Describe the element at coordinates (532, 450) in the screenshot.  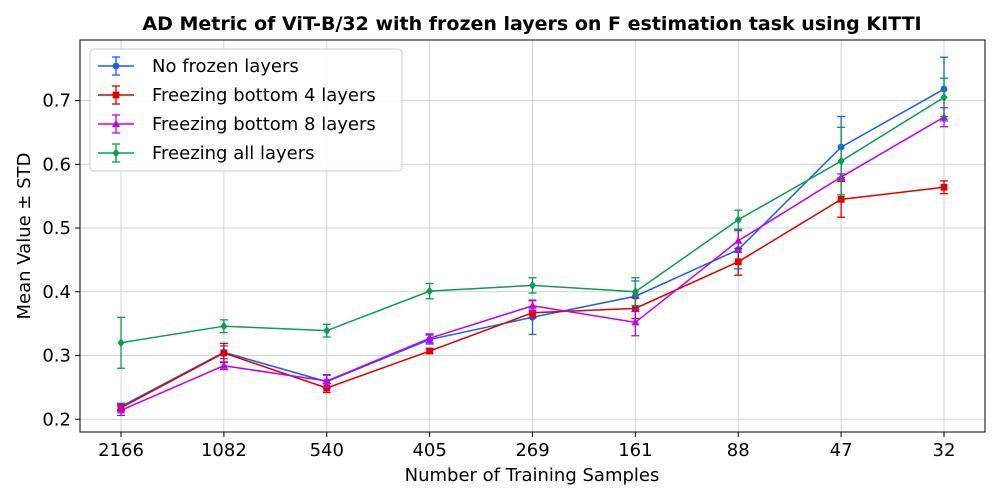
I see `x-tick-label: 269` at that location.